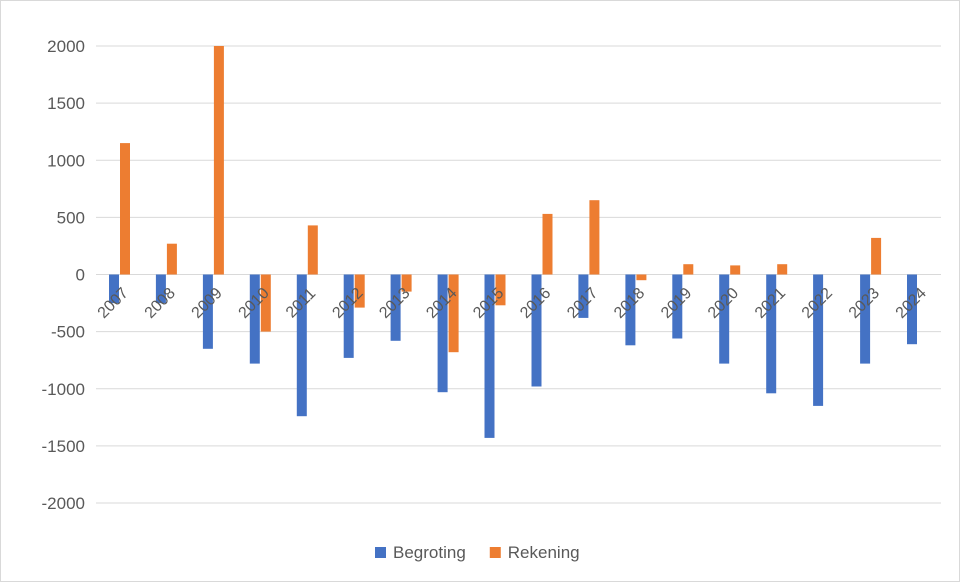 The width and height of the screenshot is (960, 583). I want to click on bar-rekening-2008, so click(171, 259).